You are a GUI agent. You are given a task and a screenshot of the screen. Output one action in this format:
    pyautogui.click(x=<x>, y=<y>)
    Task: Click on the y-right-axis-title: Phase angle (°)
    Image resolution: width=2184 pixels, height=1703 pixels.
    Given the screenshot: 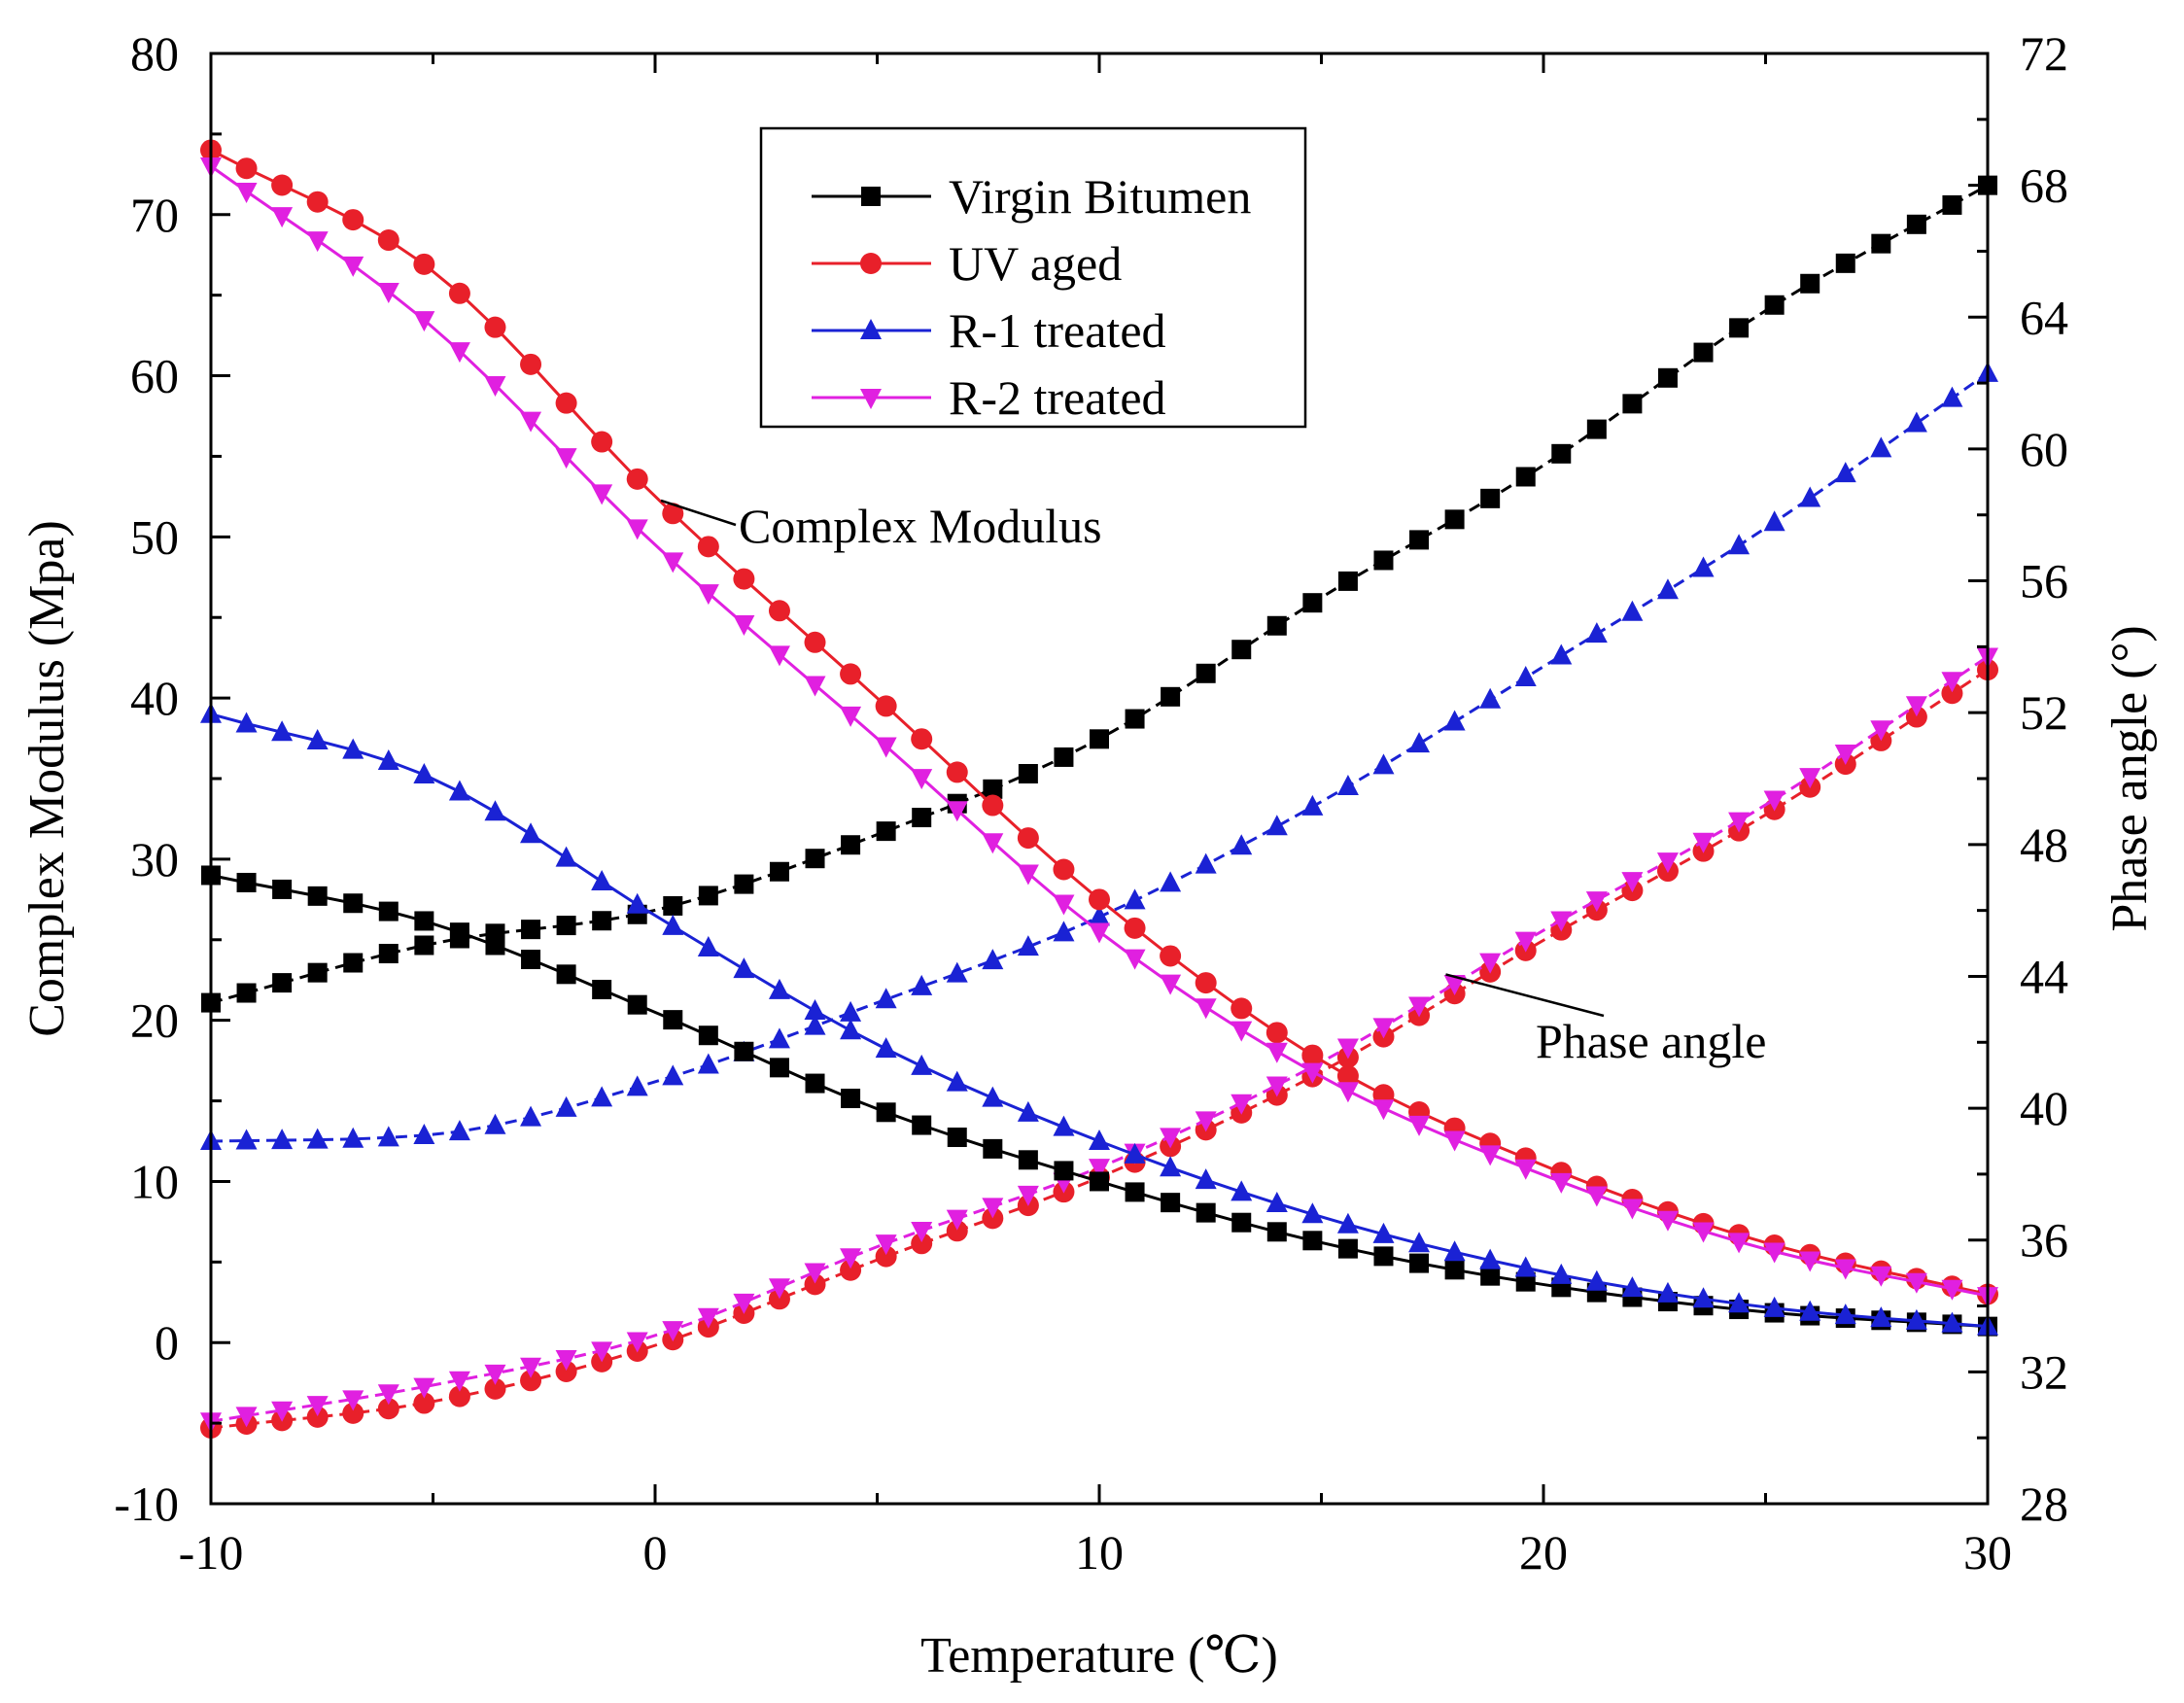 What is the action you would take?
    pyautogui.click(x=2130, y=778)
    